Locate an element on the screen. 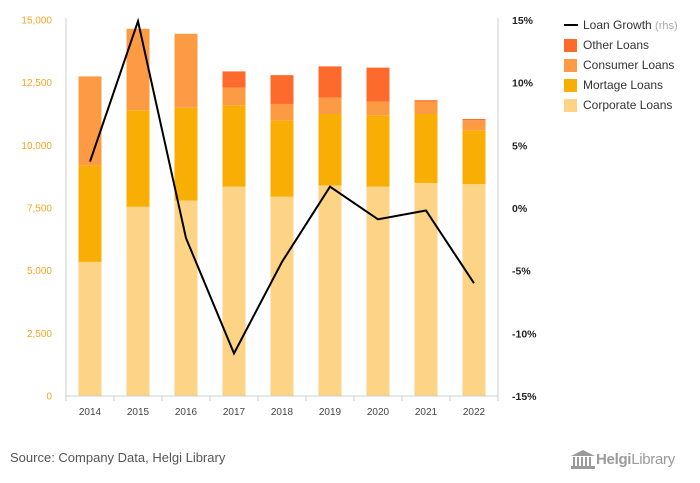 The image size is (700, 483). legend-item: Other Loans is located at coordinates (606, 45).